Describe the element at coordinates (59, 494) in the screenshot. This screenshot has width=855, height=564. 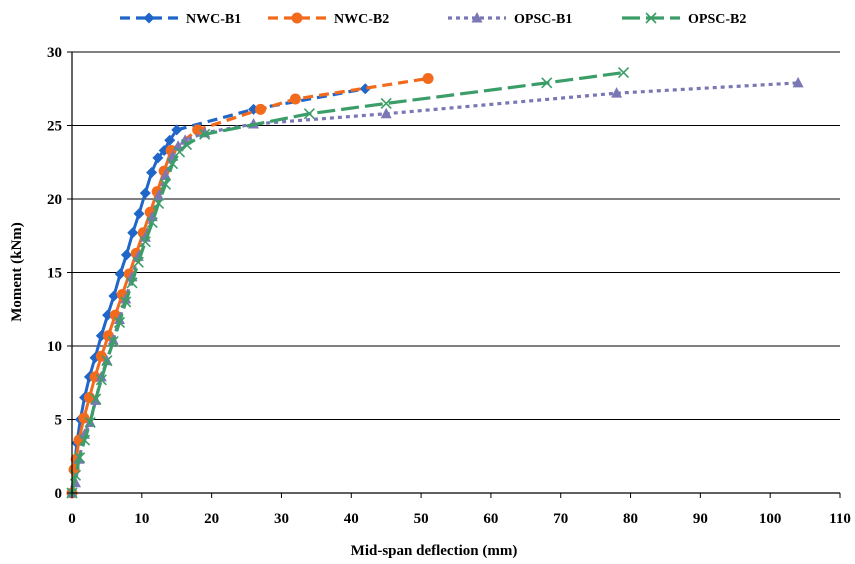
I see `y-tick-label-0: 0` at that location.